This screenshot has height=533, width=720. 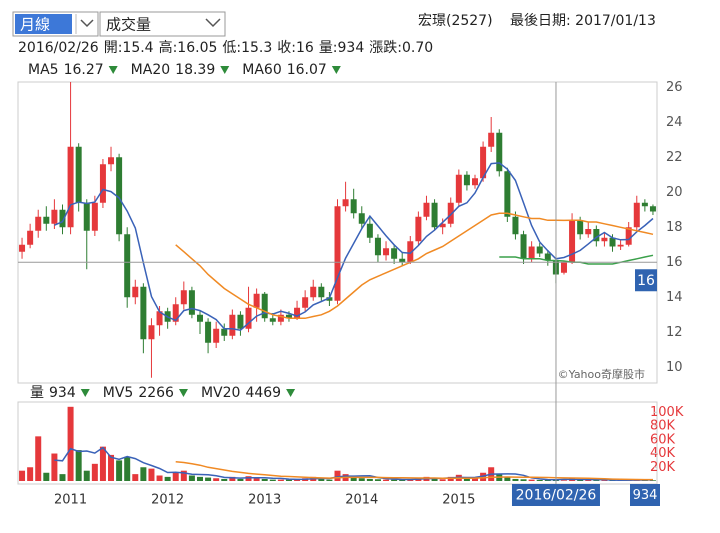 I want to click on select-box, so click(x=162, y=24).